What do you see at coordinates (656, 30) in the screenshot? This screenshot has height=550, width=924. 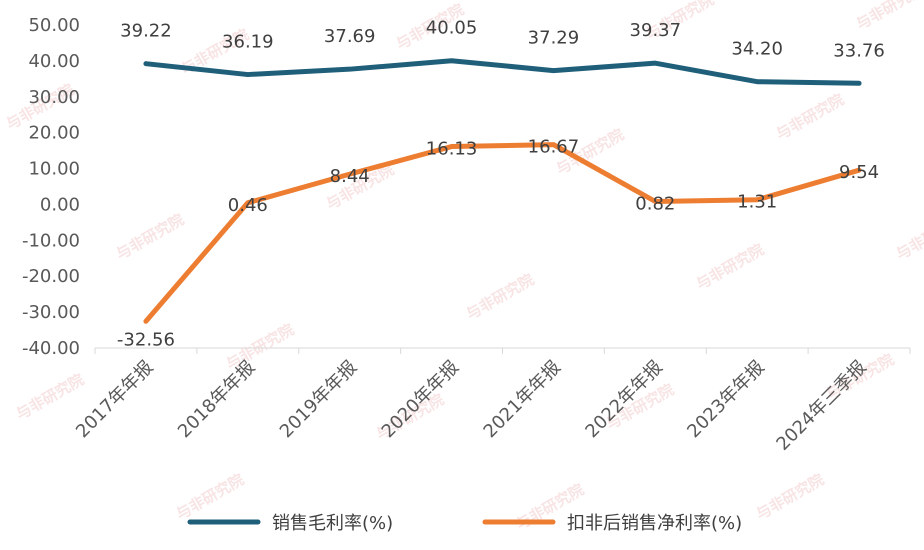 I see `gross-margin-label: 39.37` at bounding box center [656, 30].